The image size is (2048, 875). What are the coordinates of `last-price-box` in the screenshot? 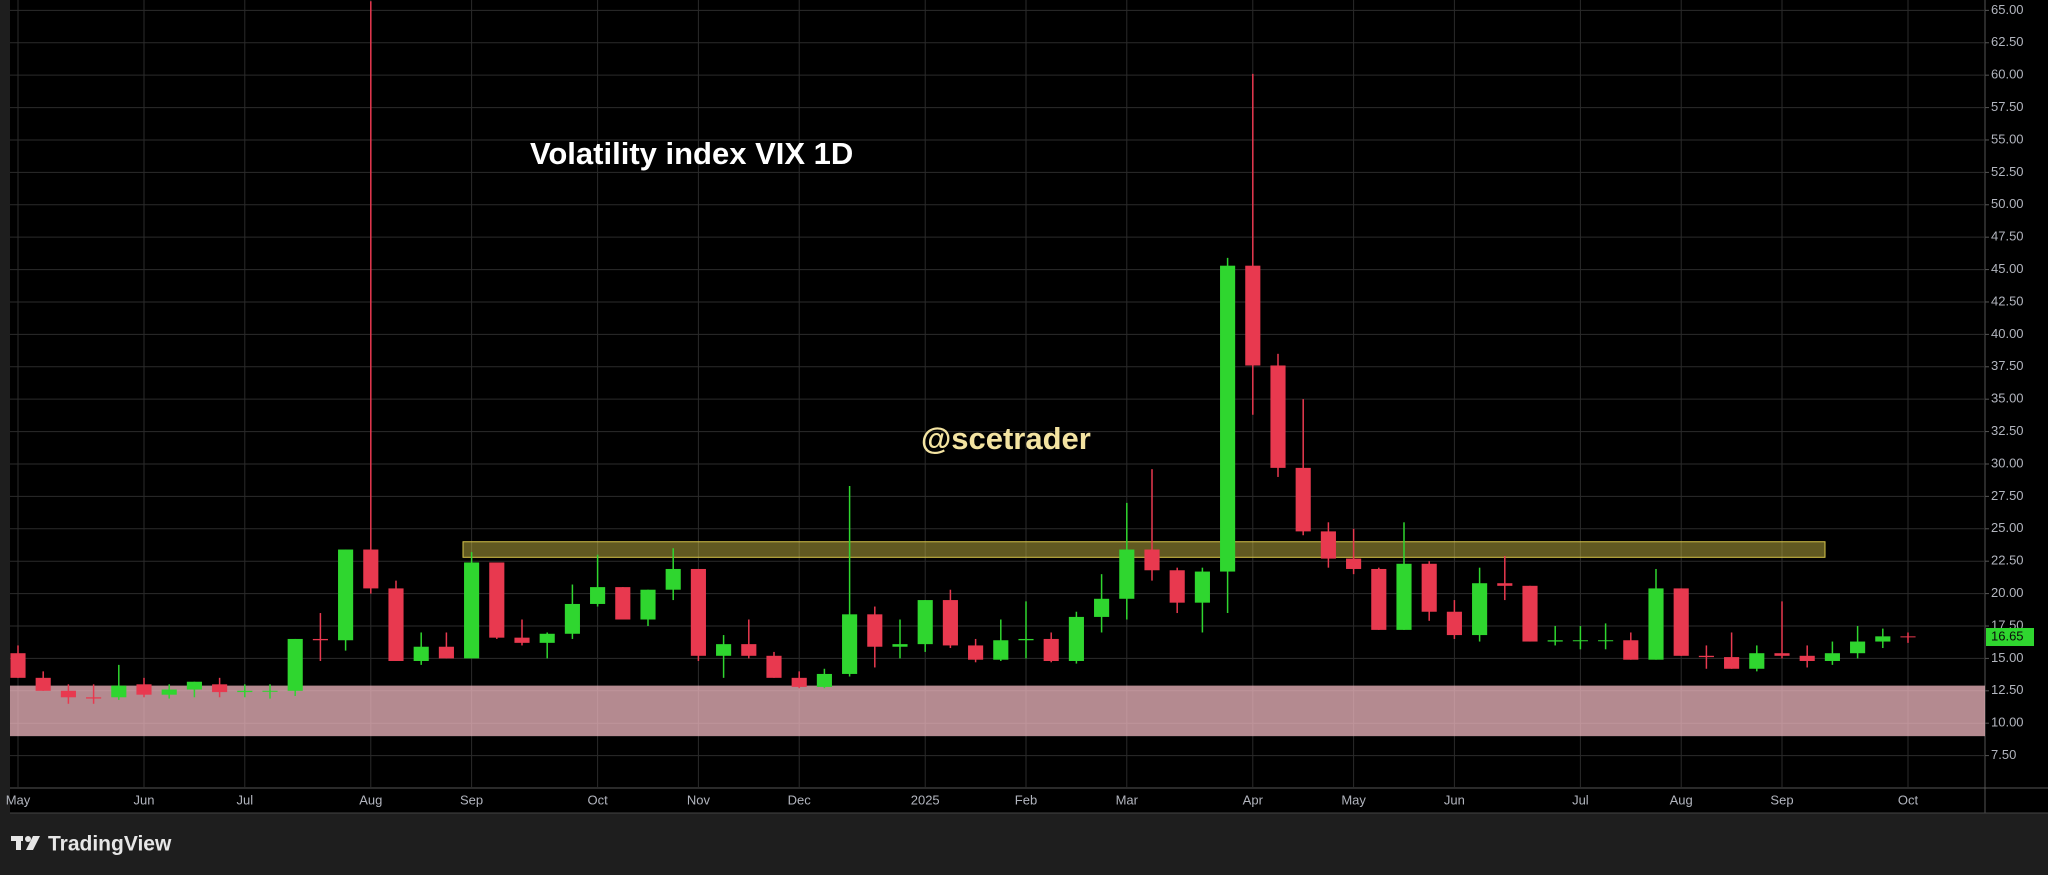 It's located at (2010, 637).